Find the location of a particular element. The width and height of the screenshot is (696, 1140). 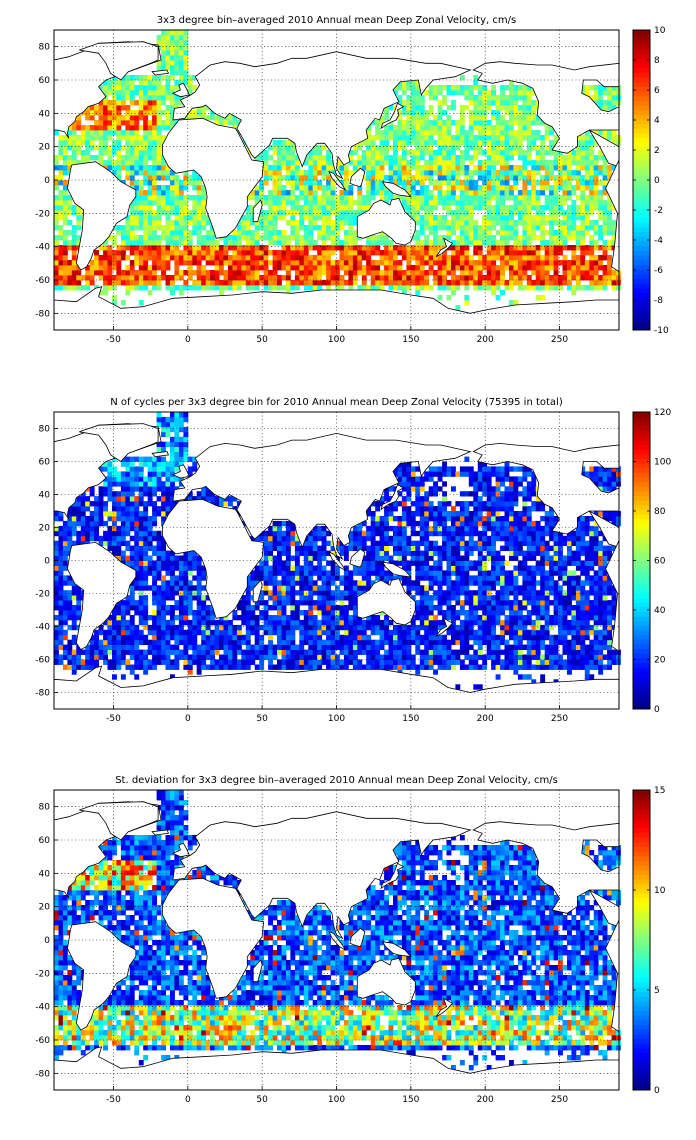

coastline is located at coordinates (160, 72).